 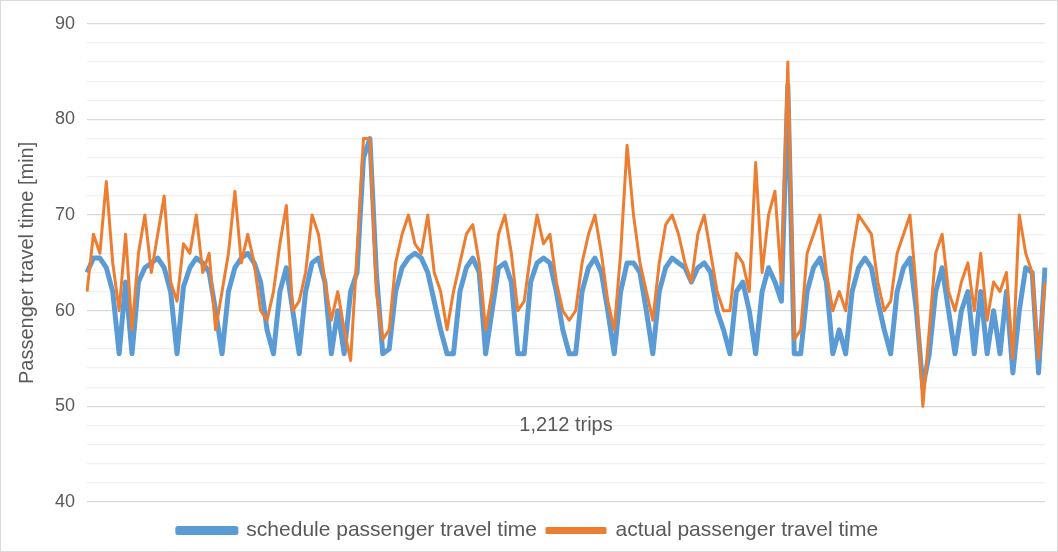 I want to click on y-tick-label: 40, so click(x=65, y=500).